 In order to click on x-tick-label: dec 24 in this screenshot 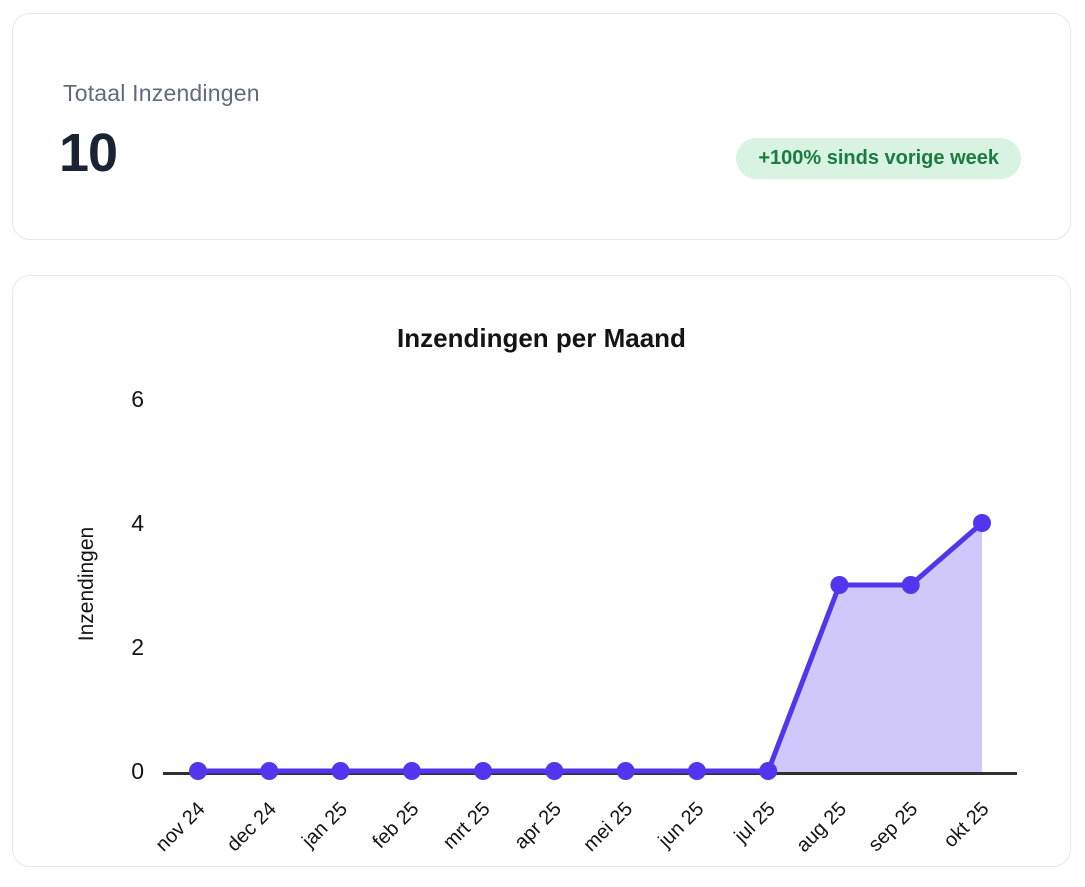, I will do `click(252, 827)`.